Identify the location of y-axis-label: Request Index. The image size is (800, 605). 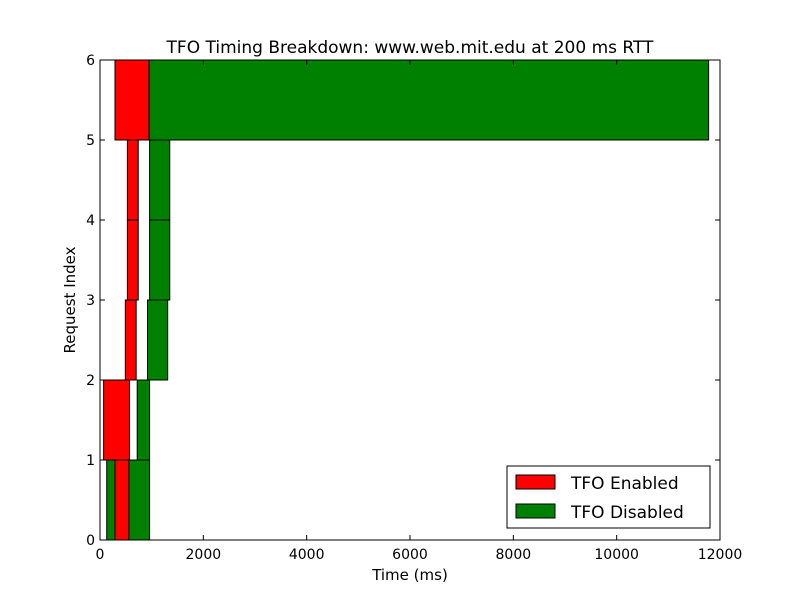
(70, 299).